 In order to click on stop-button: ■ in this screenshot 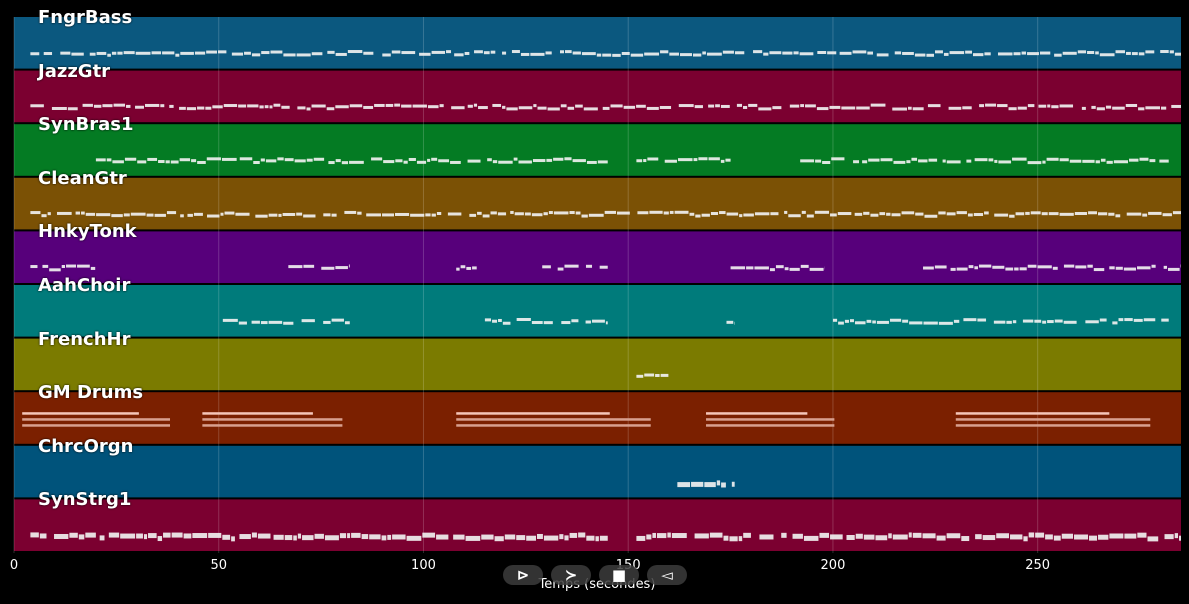, I will do `click(619, 575)`.